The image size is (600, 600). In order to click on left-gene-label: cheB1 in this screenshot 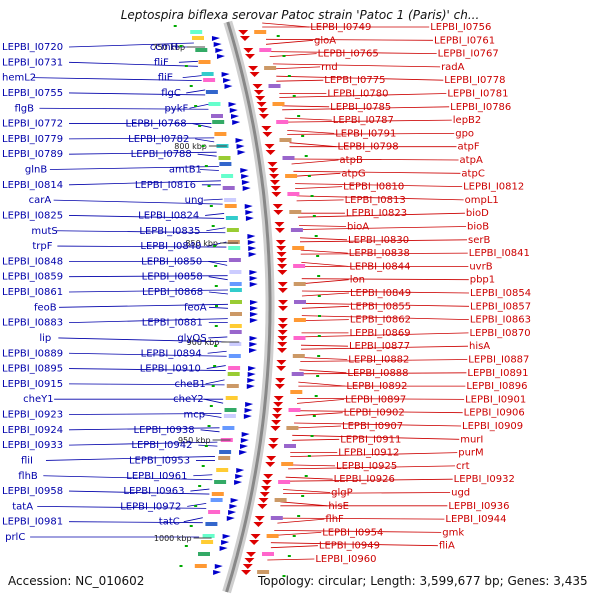, I will do `click(190, 384)`.